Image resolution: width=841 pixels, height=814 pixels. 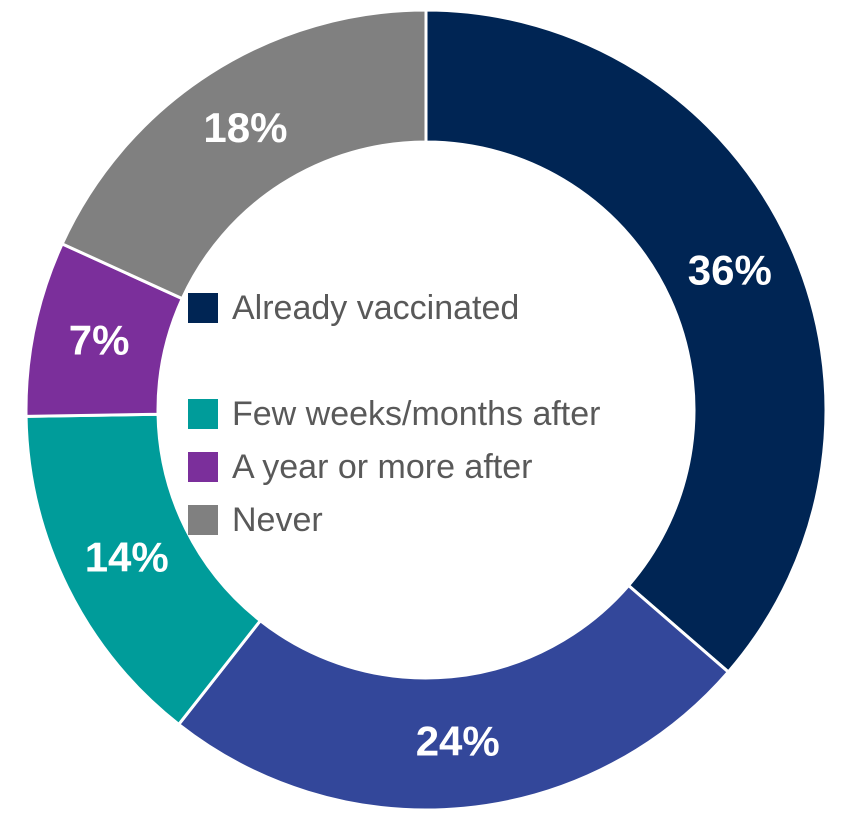 What do you see at coordinates (375, 308) in the screenshot?
I see `legend-label: Already vaccinated` at bounding box center [375, 308].